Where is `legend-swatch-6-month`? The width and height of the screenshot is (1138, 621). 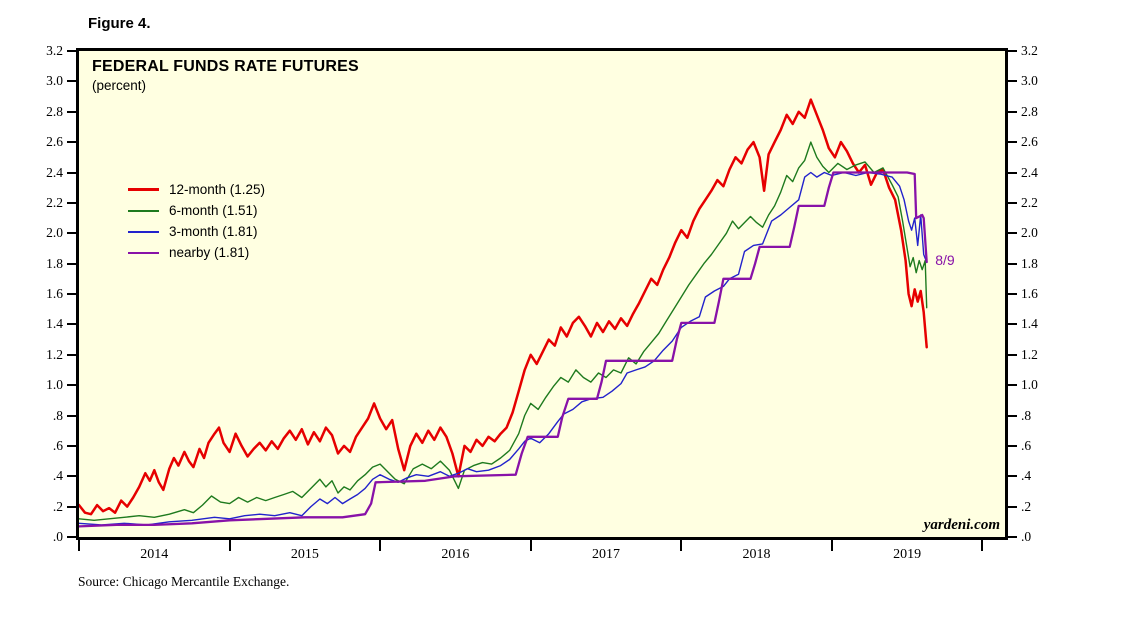
legend-swatch-6-month is located at coordinates (143, 210).